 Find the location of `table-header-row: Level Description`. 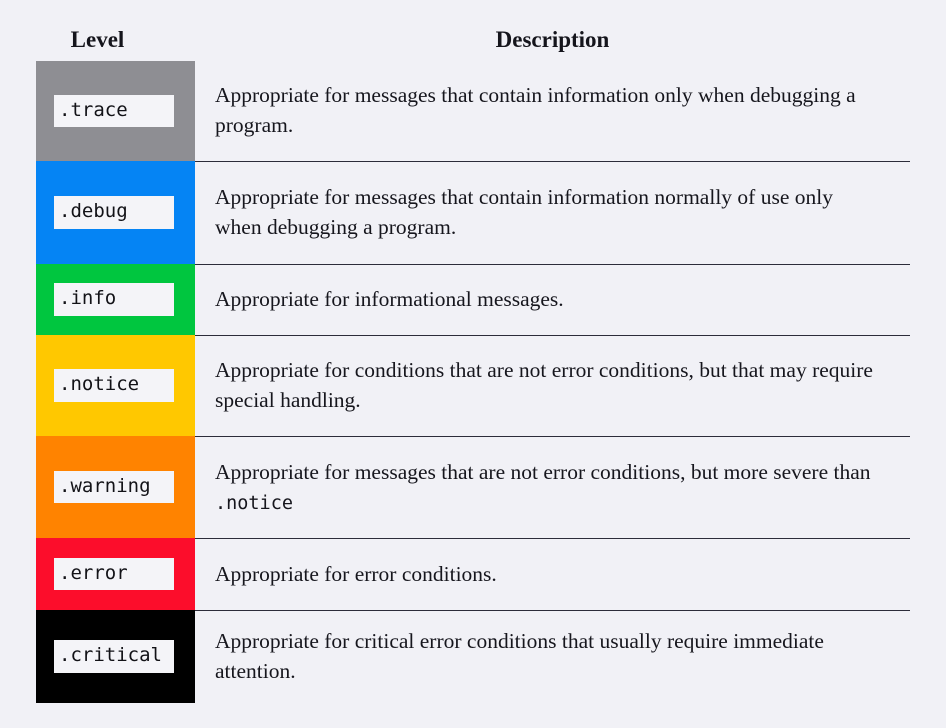

table-header-row: Level Description is located at coordinates (473, 30).